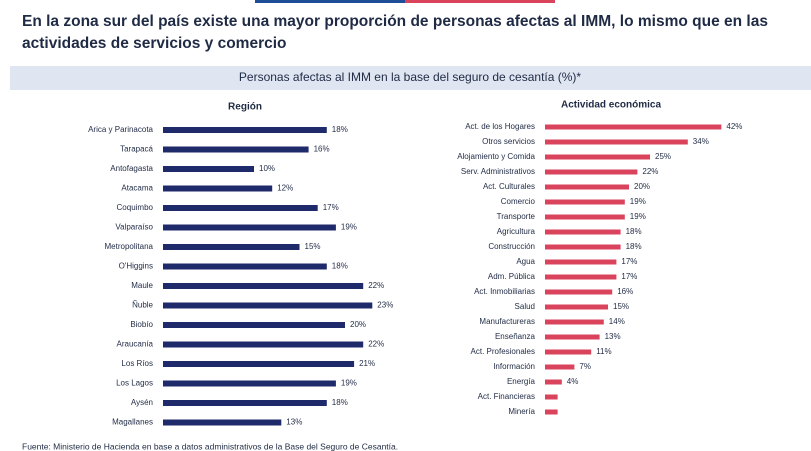  Describe the element at coordinates (131, 168) in the screenshot. I see `category-label: Antofagasta` at that location.